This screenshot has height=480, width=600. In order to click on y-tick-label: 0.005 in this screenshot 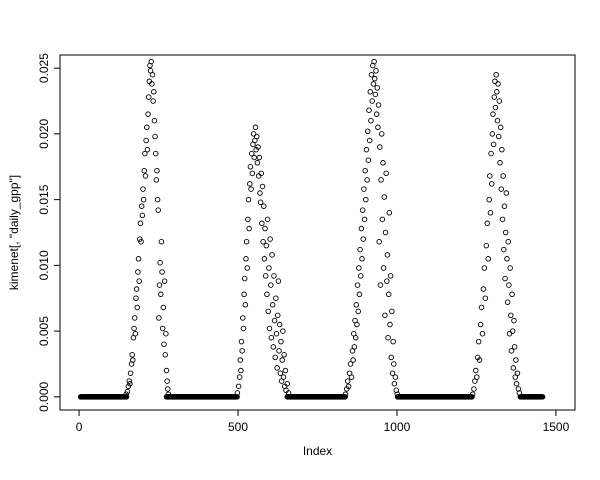, I will do `click(44, 331)`.